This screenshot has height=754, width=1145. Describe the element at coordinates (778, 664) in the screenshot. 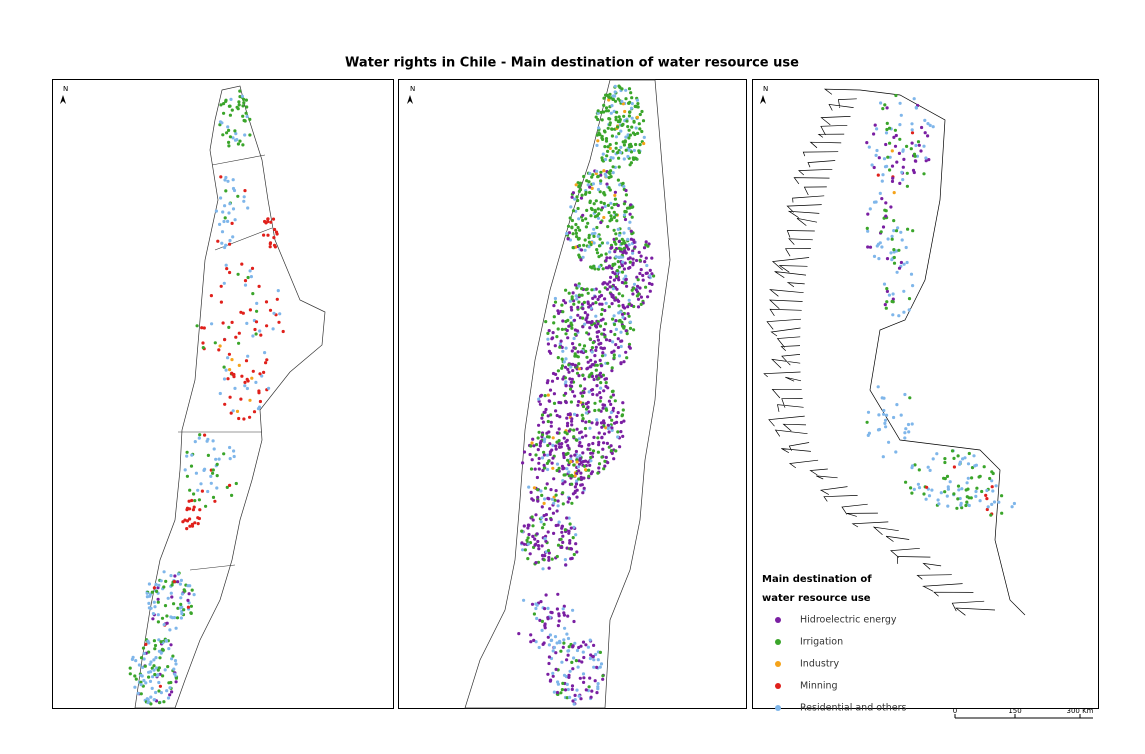

I see `legend-swatch` at that location.